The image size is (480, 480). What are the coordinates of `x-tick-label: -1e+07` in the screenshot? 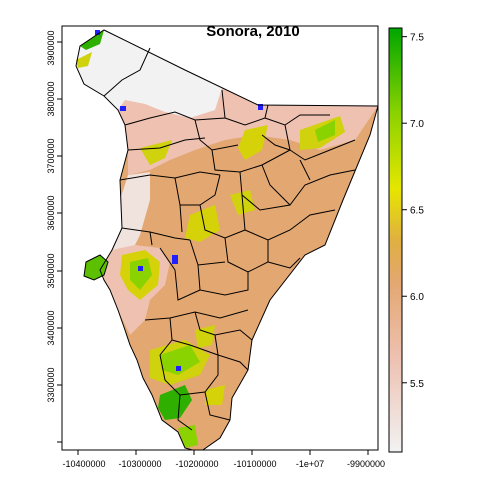 It's located at (310, 464).